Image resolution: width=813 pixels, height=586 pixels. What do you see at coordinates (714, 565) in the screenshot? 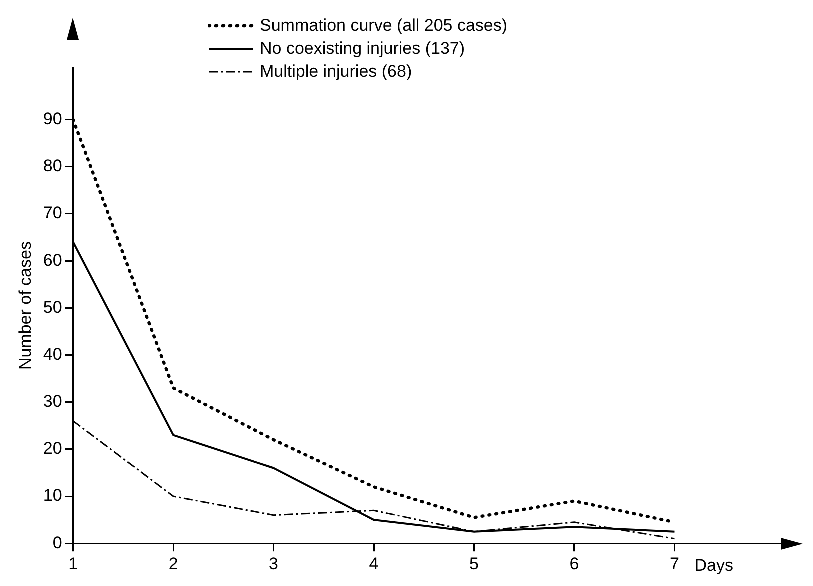
I see `x-axis-title: Days` at bounding box center [714, 565].